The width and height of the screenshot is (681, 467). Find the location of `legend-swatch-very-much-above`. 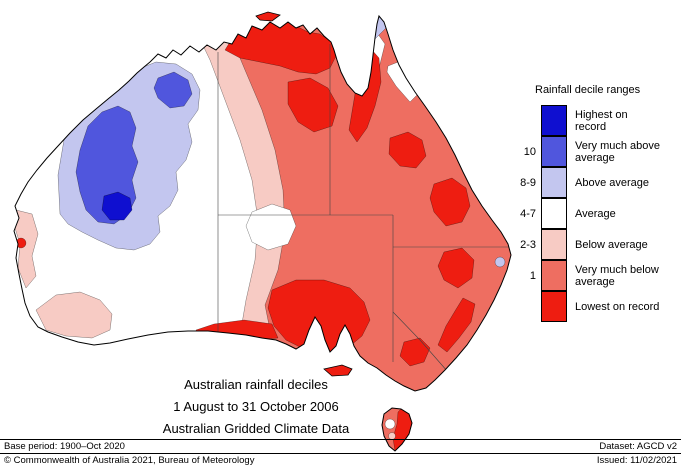

legend-swatch-very-much-above is located at coordinates (554, 151).